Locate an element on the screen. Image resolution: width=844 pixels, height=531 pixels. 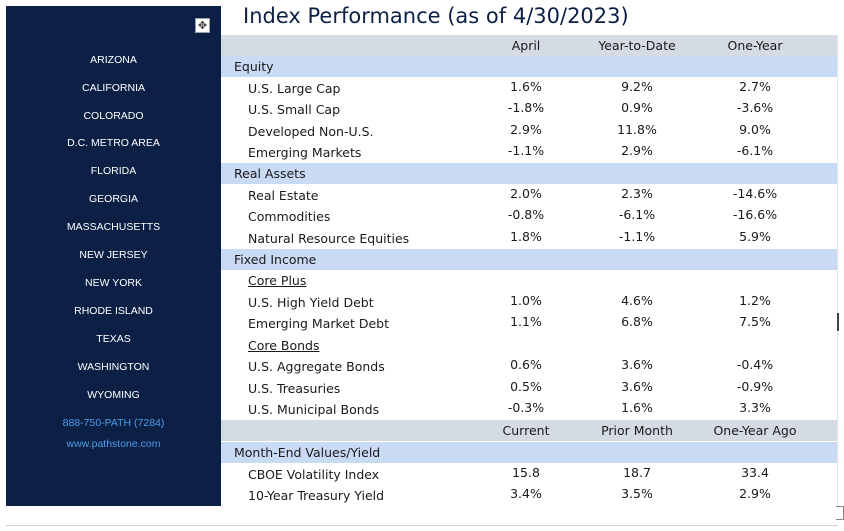
cell-value: 3.5% is located at coordinates (637, 493).